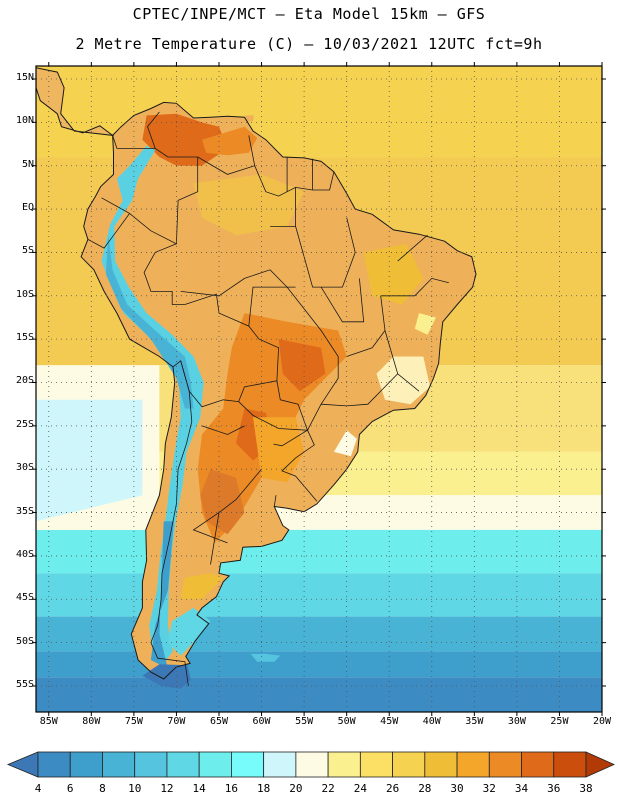 The image size is (618, 800). Describe the element at coordinates (489, 788) in the screenshot. I see `colorbar-label: 32` at that location.